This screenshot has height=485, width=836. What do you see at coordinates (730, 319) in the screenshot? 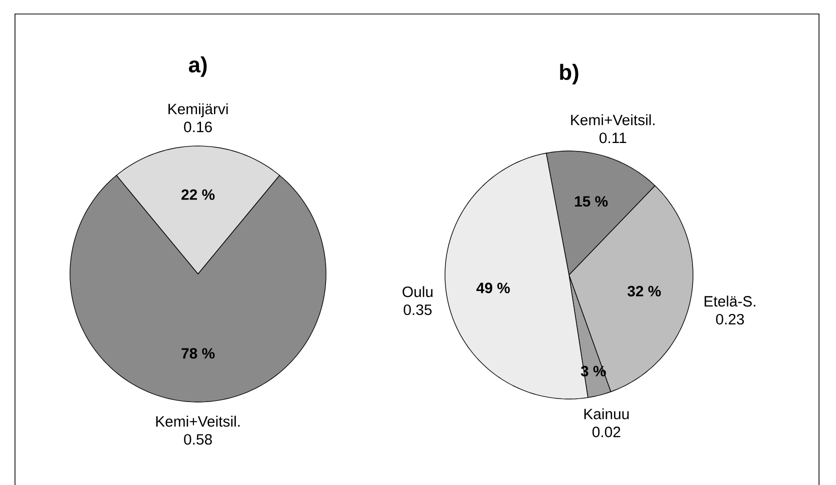
I see `text: 0.23` at bounding box center [730, 319].